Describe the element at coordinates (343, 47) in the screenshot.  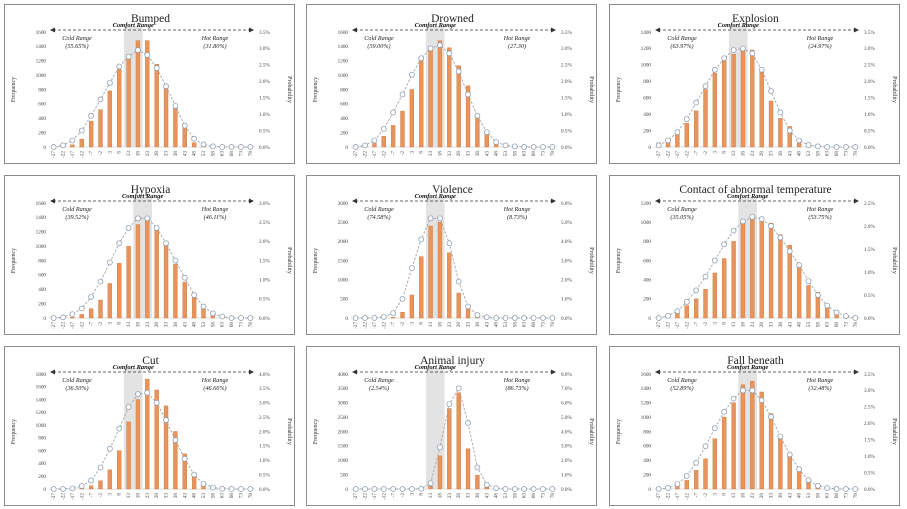
I see `y-tick-label: 1400` at that location.